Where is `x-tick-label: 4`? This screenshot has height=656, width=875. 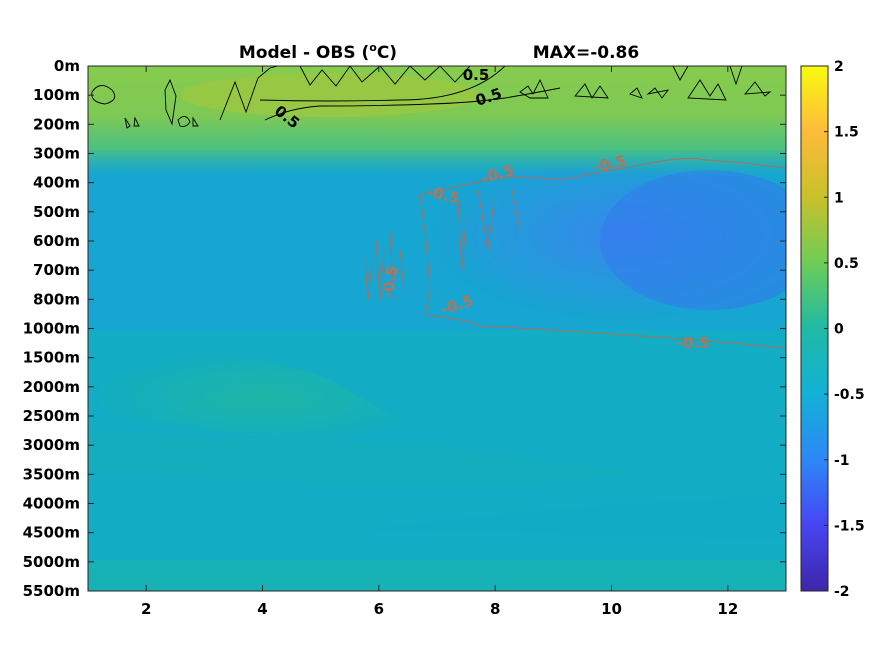
x-tick-label: 4 is located at coordinates (262, 609).